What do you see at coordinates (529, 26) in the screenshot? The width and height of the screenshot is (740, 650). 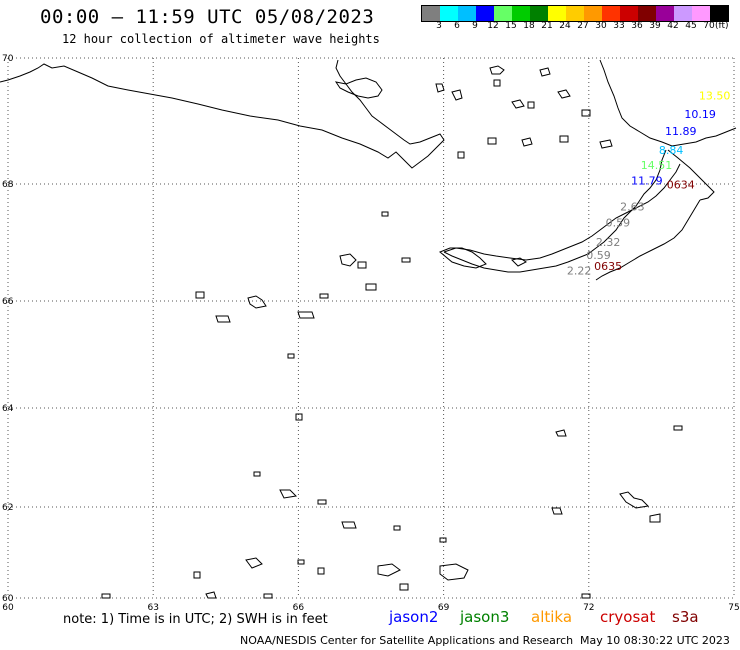 I see `colorbar-label: 18` at bounding box center [529, 26].